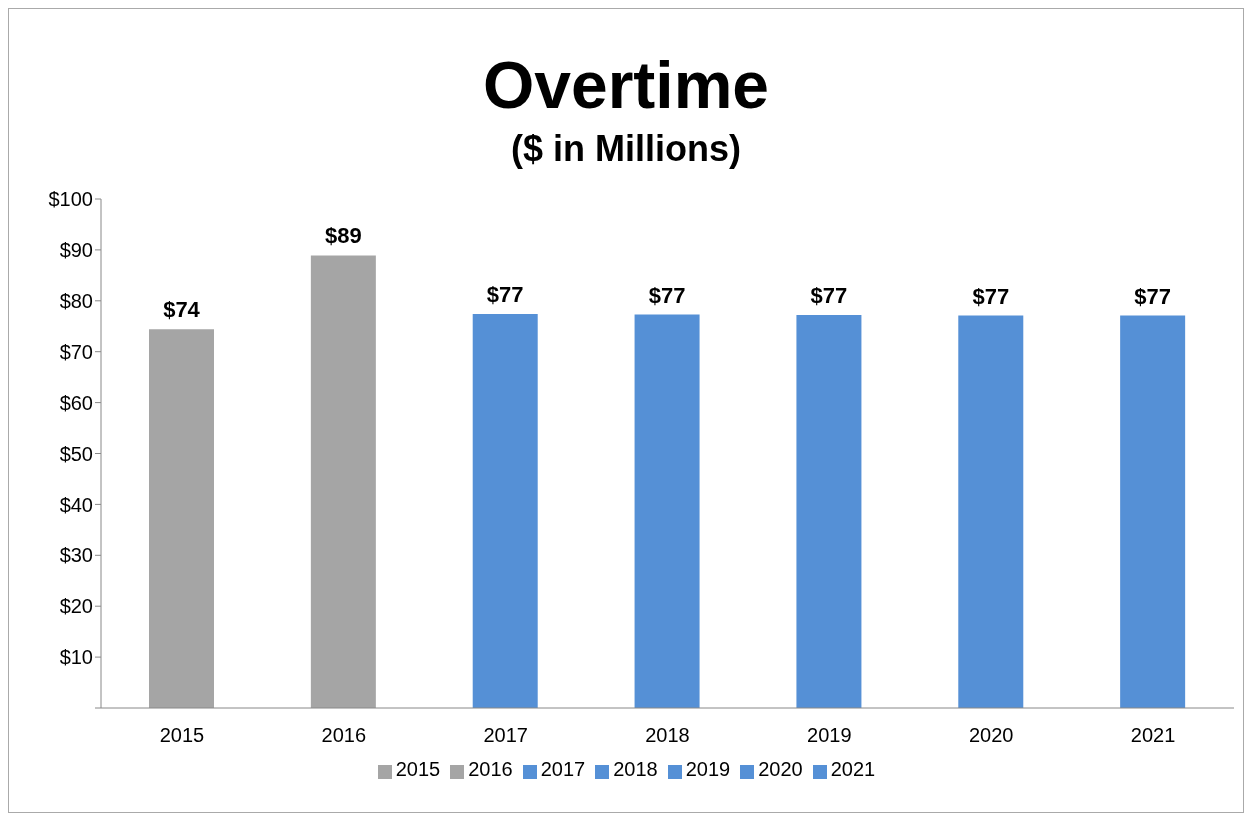 This screenshot has width=1257, height=818. Describe the element at coordinates (667, 735) in the screenshot. I see `x-tick-label: 2018` at that location.